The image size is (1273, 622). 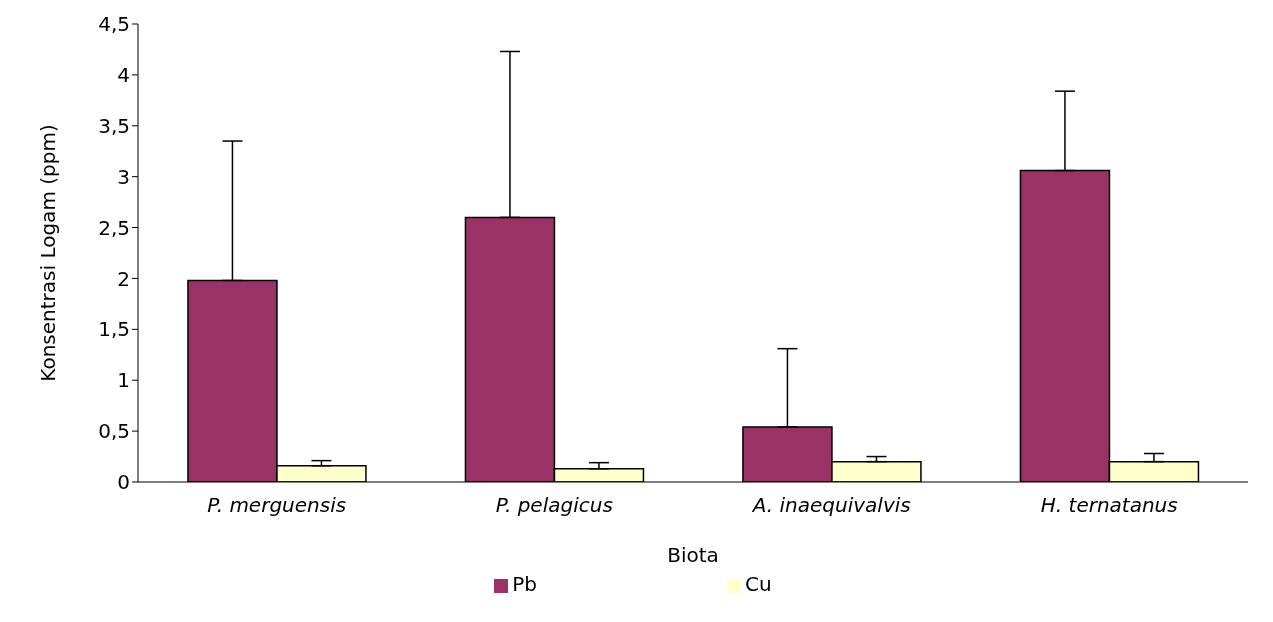 What do you see at coordinates (758, 584) in the screenshot?
I see `legend-label: Cu` at bounding box center [758, 584].